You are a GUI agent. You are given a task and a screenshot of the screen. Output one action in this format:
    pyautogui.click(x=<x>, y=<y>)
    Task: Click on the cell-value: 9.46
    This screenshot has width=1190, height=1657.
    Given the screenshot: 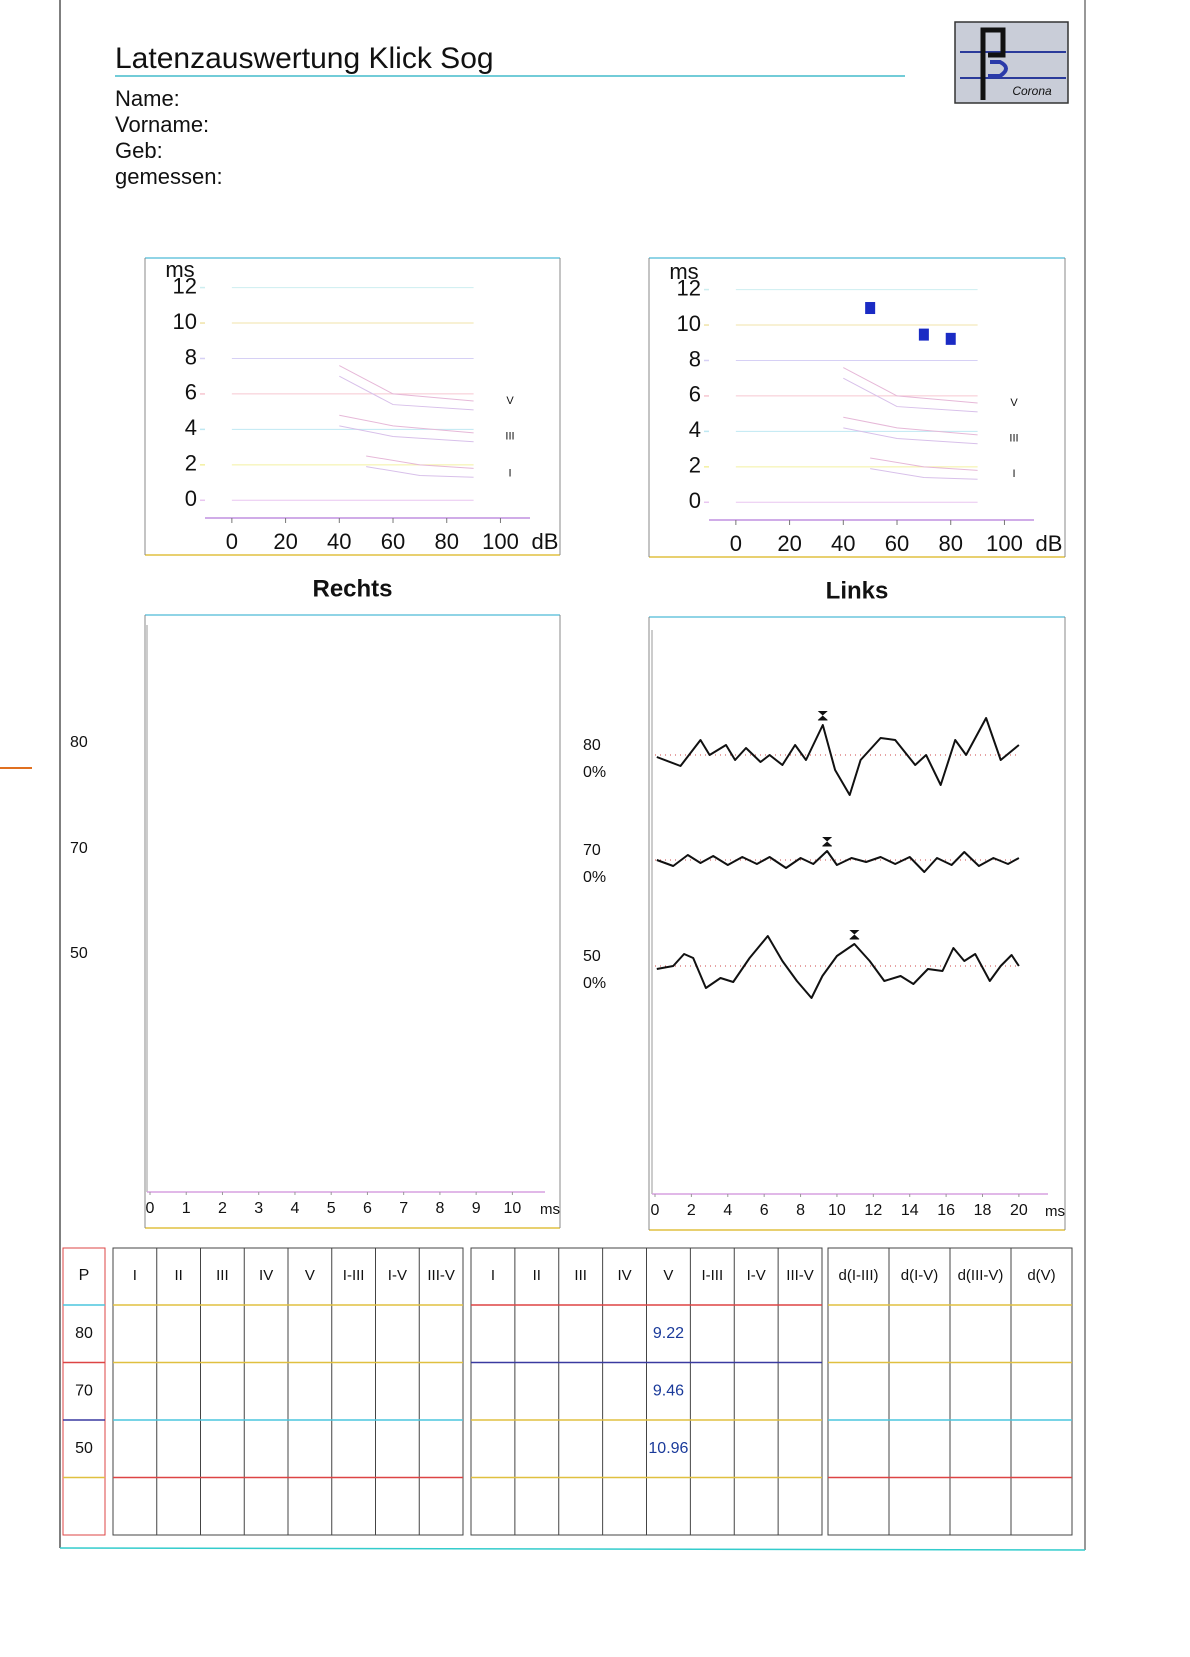 What is the action you would take?
    pyautogui.click(x=668, y=1390)
    